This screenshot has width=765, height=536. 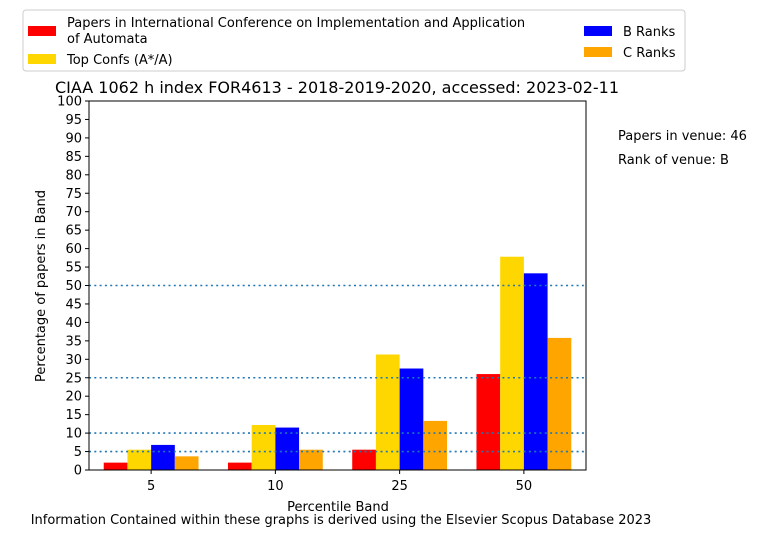 I want to click on x-tick-label: 25, so click(x=399, y=486).